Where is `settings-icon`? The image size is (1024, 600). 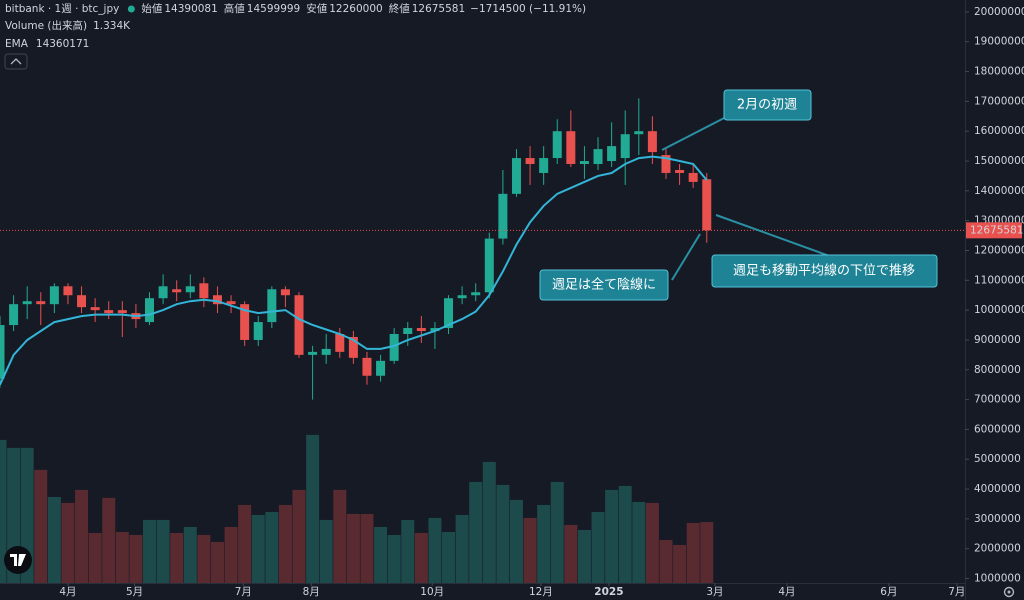 settings-icon is located at coordinates (1009, 592).